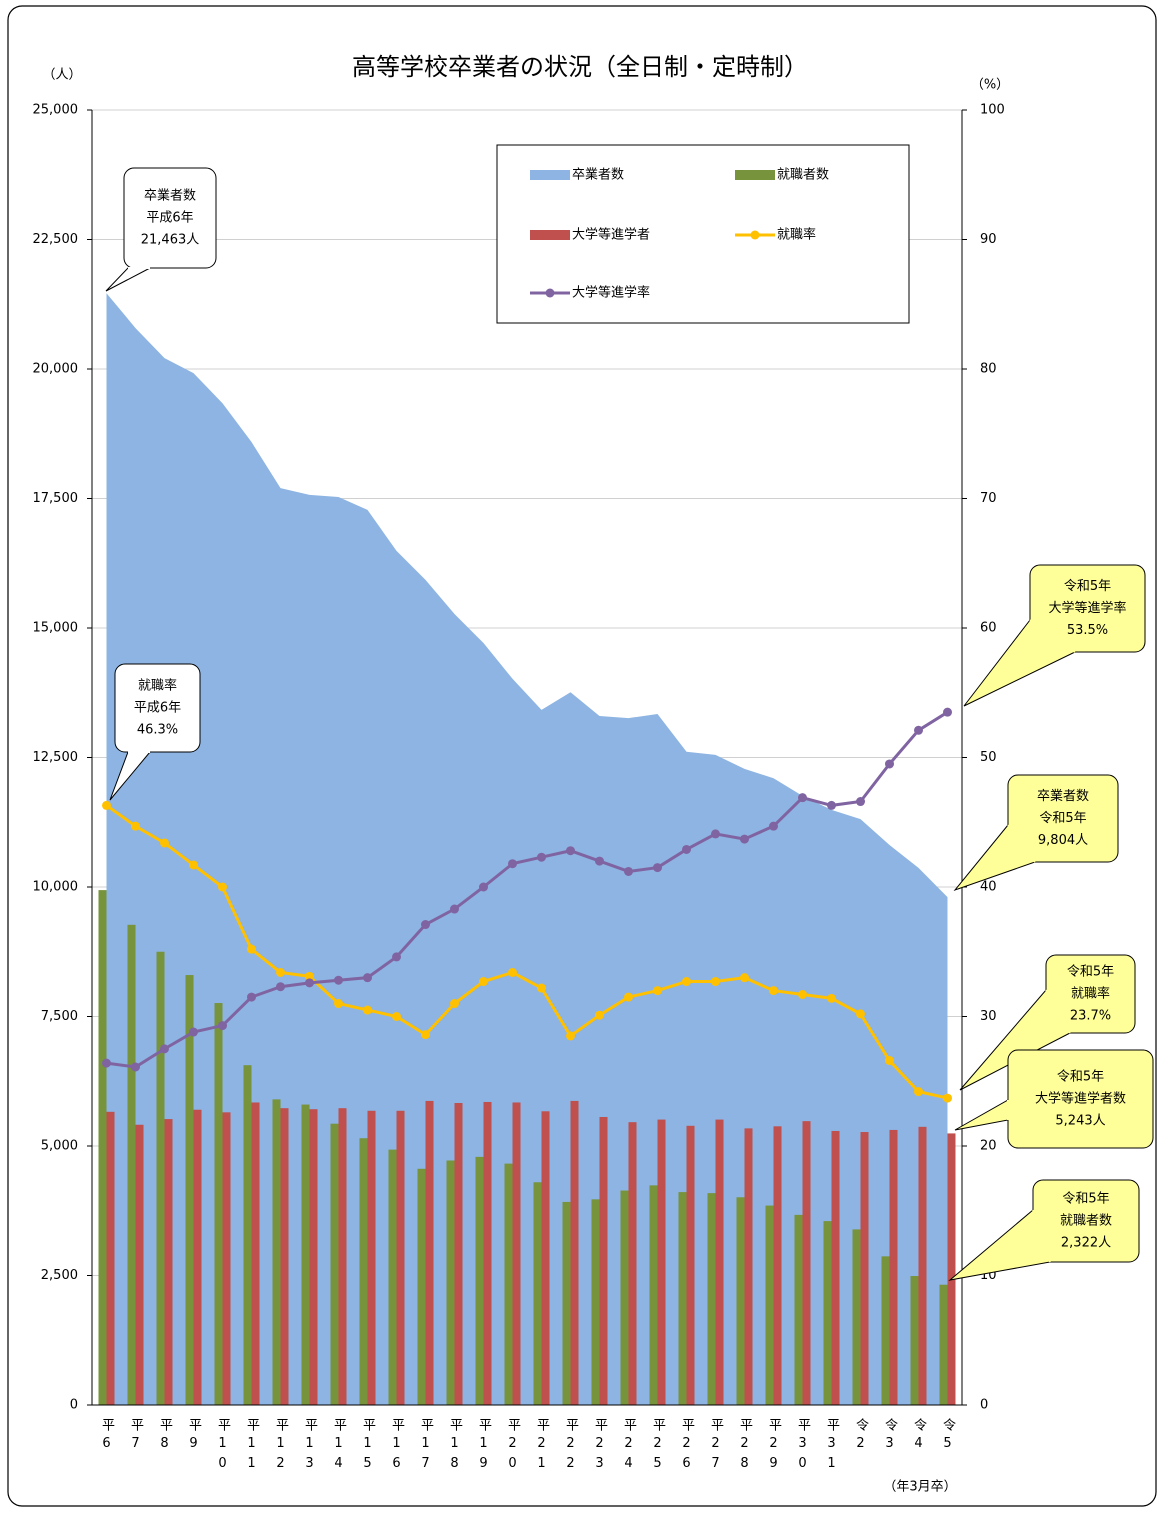 The width and height of the screenshot is (1160, 1513). What do you see at coordinates (948, 1437) in the screenshot?
I see `x-tick-label: 令5` at bounding box center [948, 1437].